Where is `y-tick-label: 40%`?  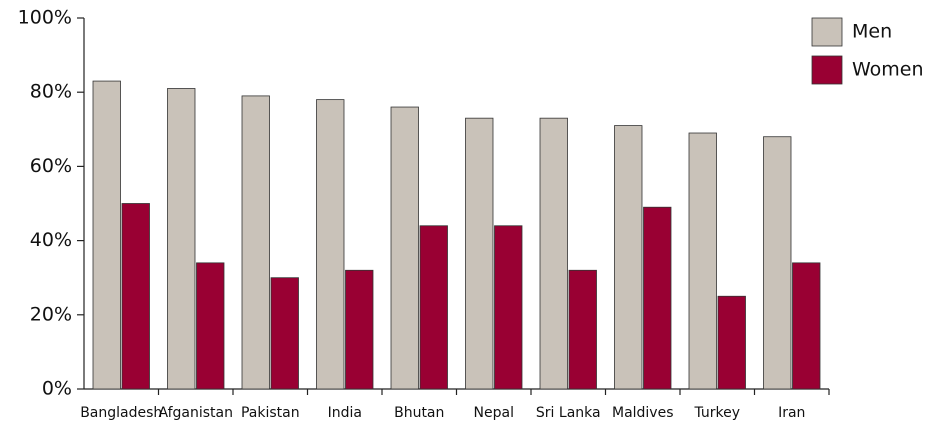 y-tick-label: 40% is located at coordinates (51, 240).